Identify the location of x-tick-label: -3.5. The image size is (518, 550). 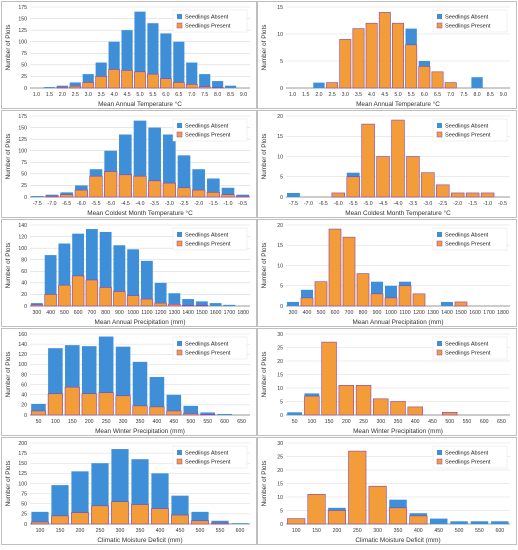
(412, 204).